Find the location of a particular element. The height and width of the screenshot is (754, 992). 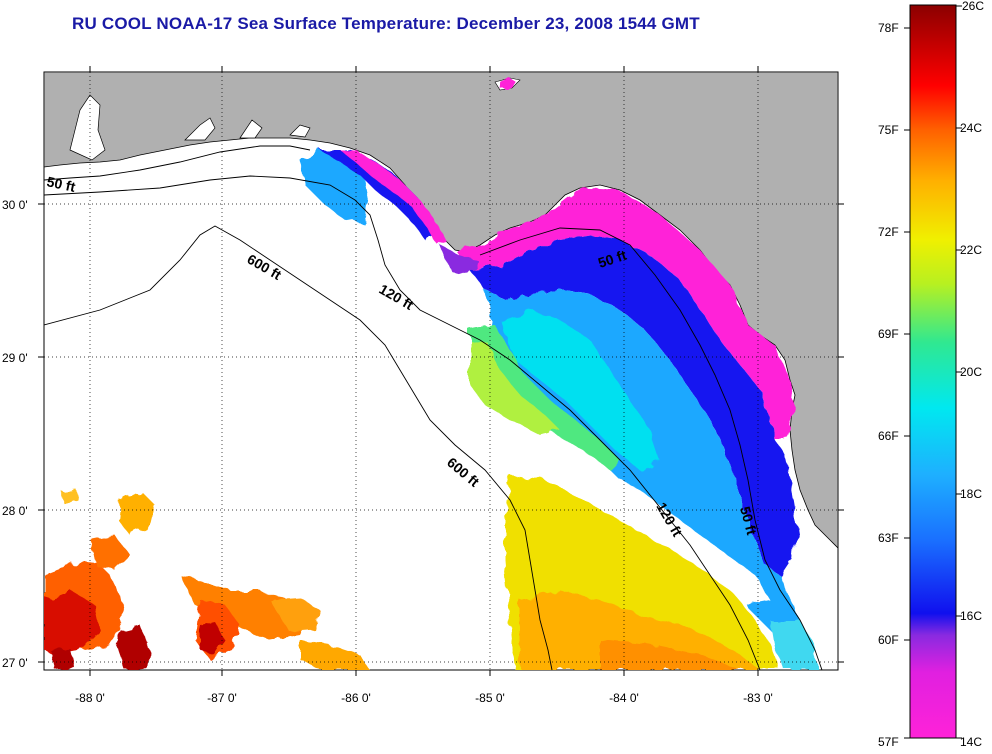

colorbar-f-label: 66F is located at coordinates (888, 436).